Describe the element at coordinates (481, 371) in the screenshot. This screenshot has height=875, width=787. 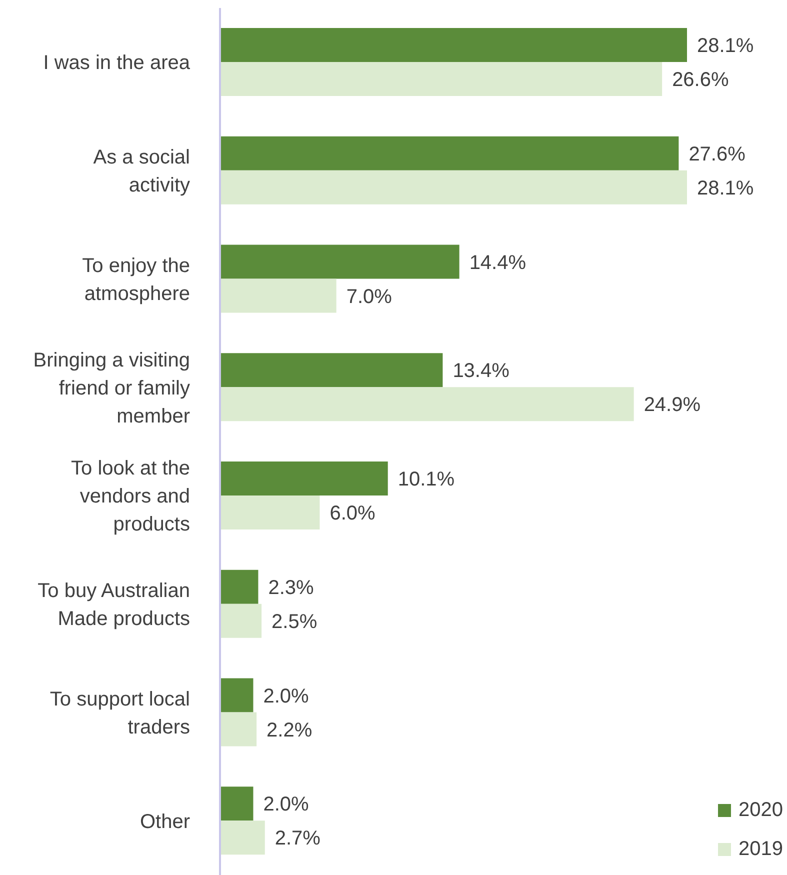
I see `data-label: 13.4%` at that location.